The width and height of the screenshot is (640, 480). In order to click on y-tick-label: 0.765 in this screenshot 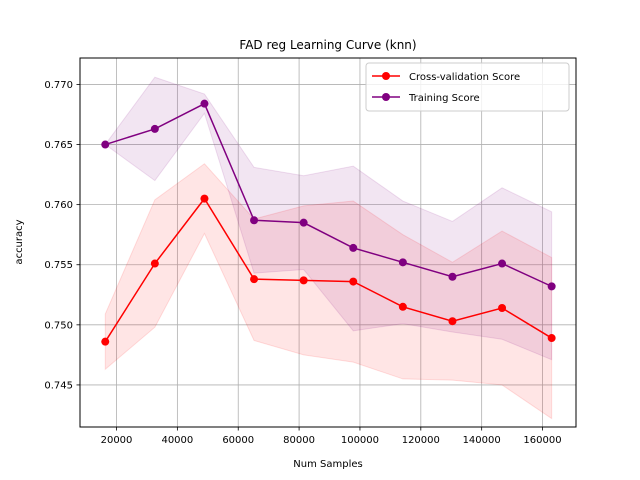, I will do `click(58, 145)`.